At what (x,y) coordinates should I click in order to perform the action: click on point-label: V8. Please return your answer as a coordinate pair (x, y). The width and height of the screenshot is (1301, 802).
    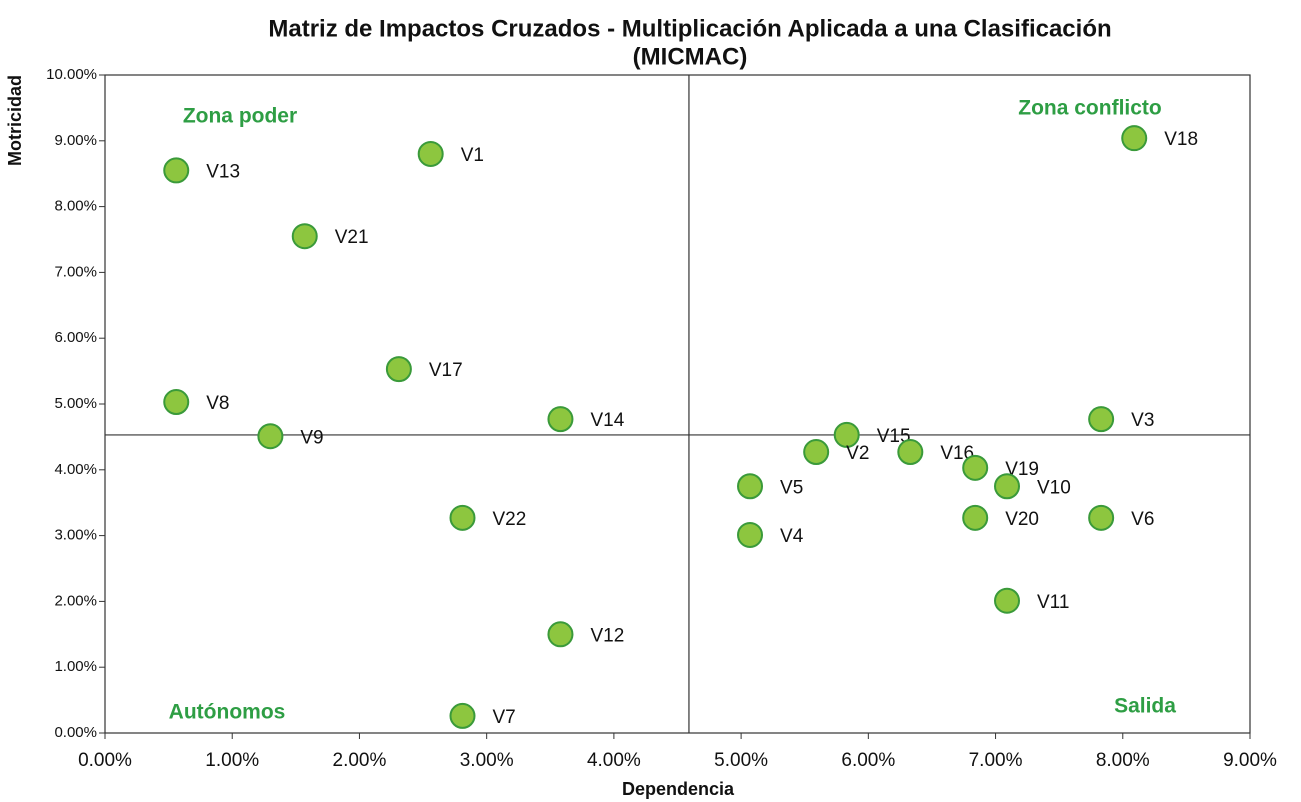
    Looking at the image, I should click on (217, 403).